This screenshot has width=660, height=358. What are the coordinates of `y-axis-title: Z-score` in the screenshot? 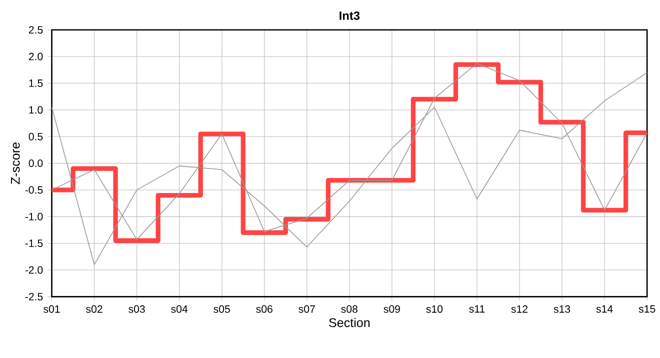 It's located at (15, 163).